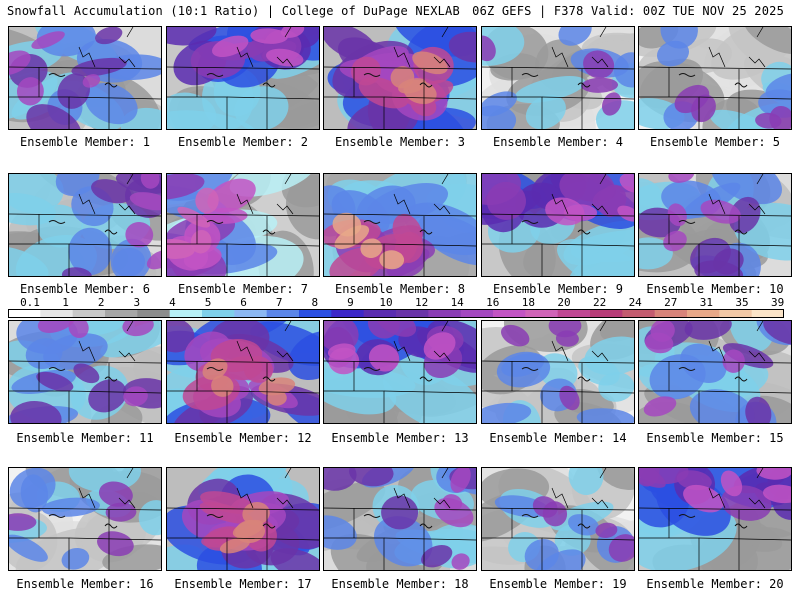  What do you see at coordinates (493, 302) in the screenshot?
I see `legend-tick-label: 16` at bounding box center [493, 302].